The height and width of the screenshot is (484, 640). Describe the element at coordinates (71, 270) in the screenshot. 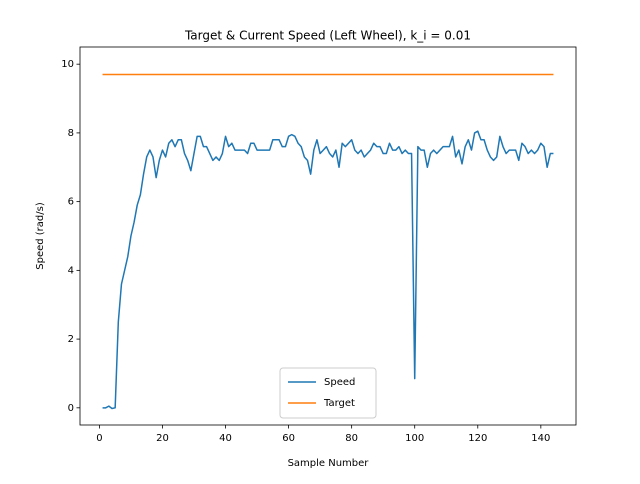

I see `y-tick-label: 4` at that location.